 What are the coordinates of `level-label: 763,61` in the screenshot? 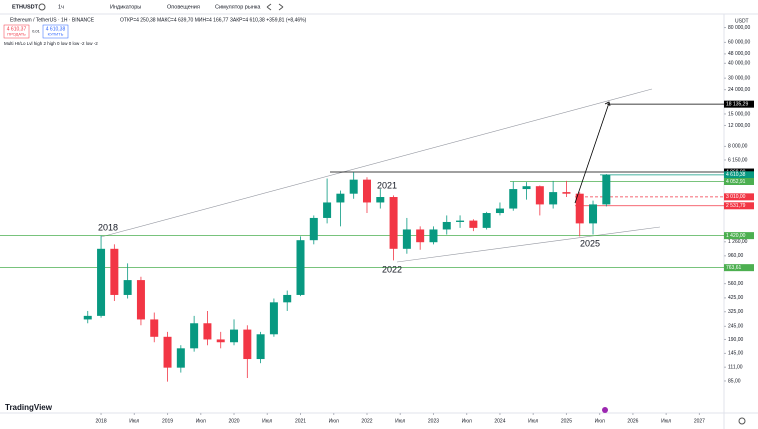 It's located at (734, 268).